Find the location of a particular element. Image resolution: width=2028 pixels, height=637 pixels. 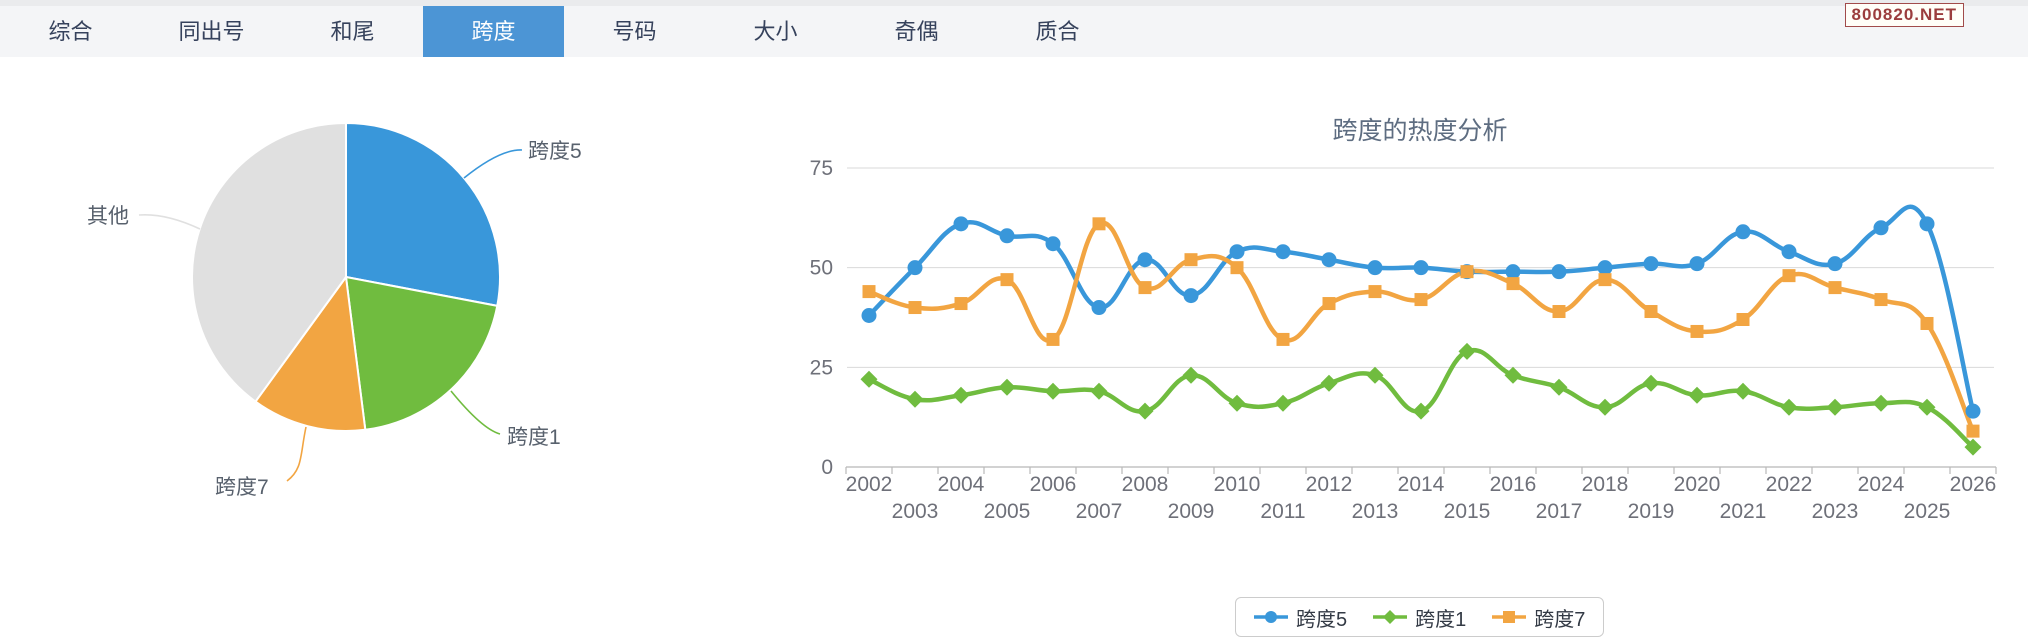

tab-bar: 综合 同出号 和尾 跨度 号码 大小 奇偶 质合 is located at coordinates (1014, 29).